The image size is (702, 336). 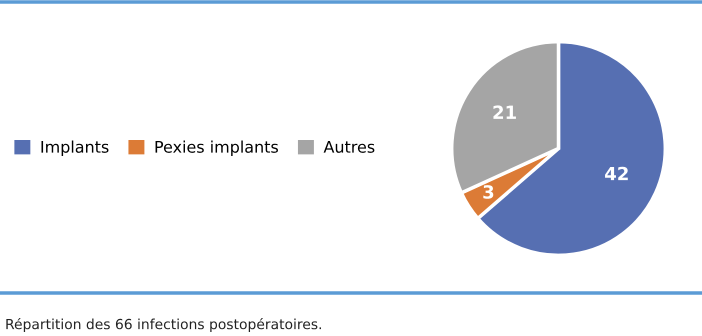 I want to click on text: Répartition des 66 infections postopératoires., so click(x=163, y=325).